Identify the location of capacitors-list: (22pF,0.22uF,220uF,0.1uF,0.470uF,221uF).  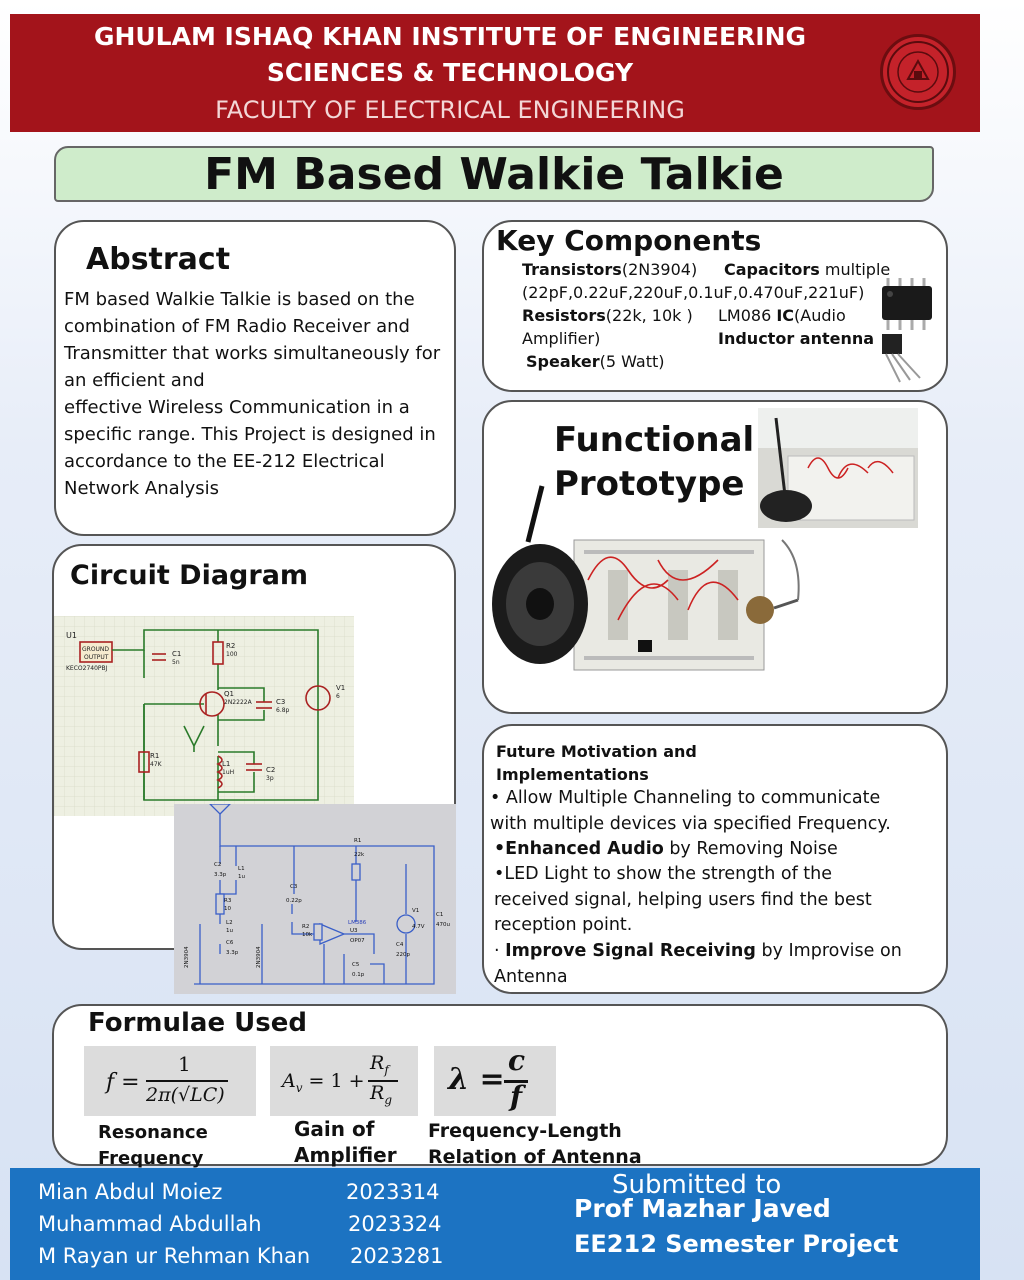
(693, 292).